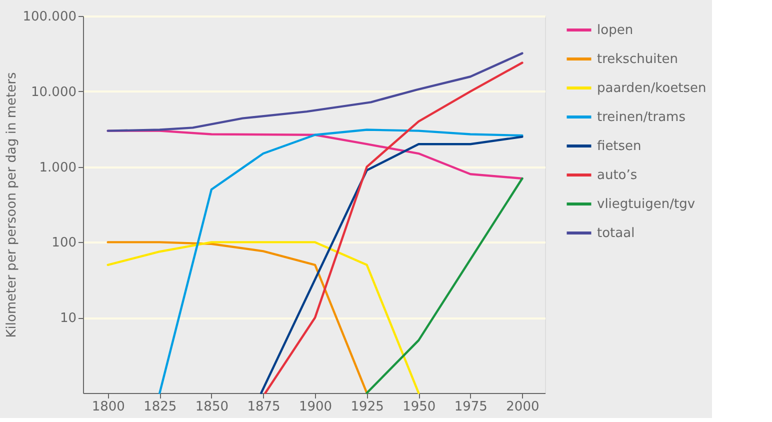  What do you see at coordinates (419, 407) in the screenshot?
I see `x-tick-label: 1950` at bounding box center [419, 407].